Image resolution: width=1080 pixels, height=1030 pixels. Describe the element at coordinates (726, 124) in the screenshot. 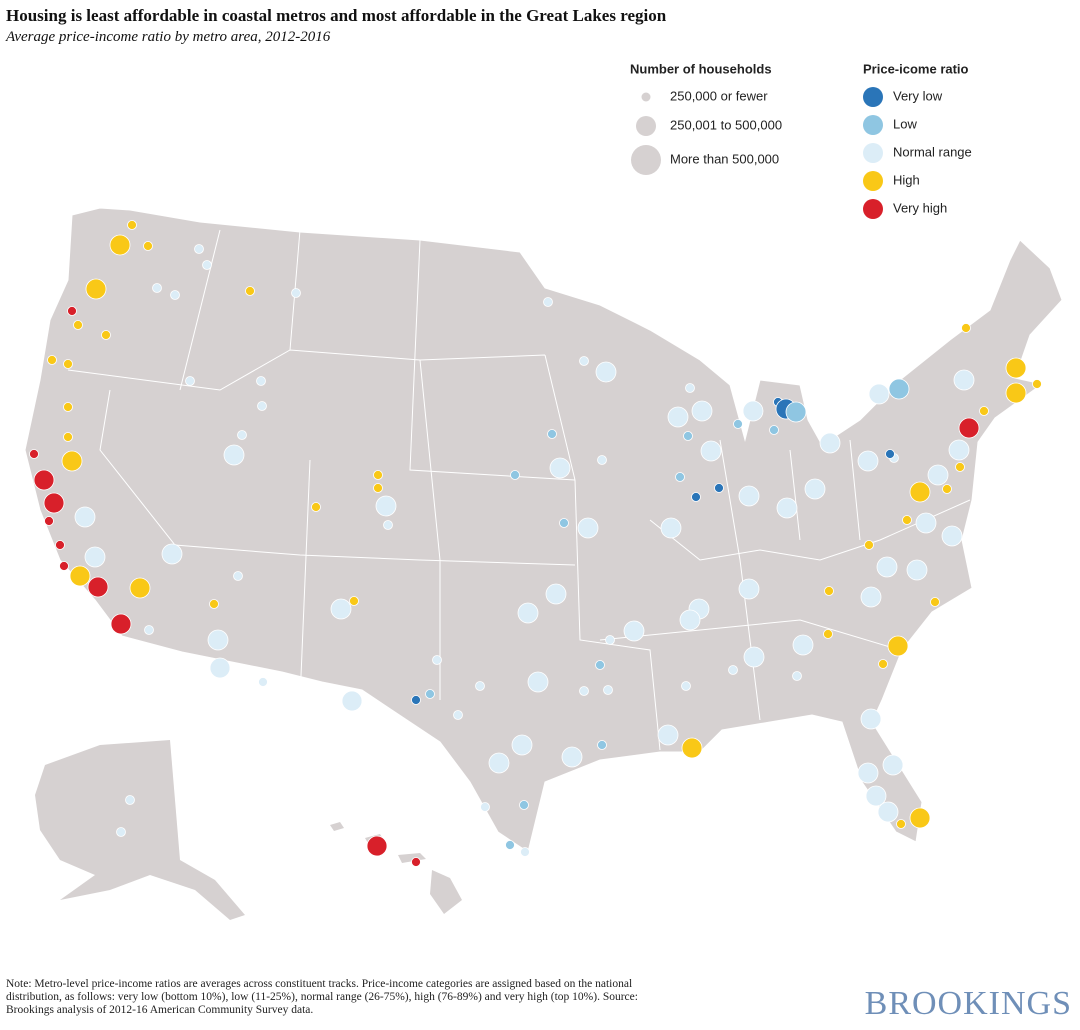

I see `size-legend-label: 250,001 to 500,000` at that location.